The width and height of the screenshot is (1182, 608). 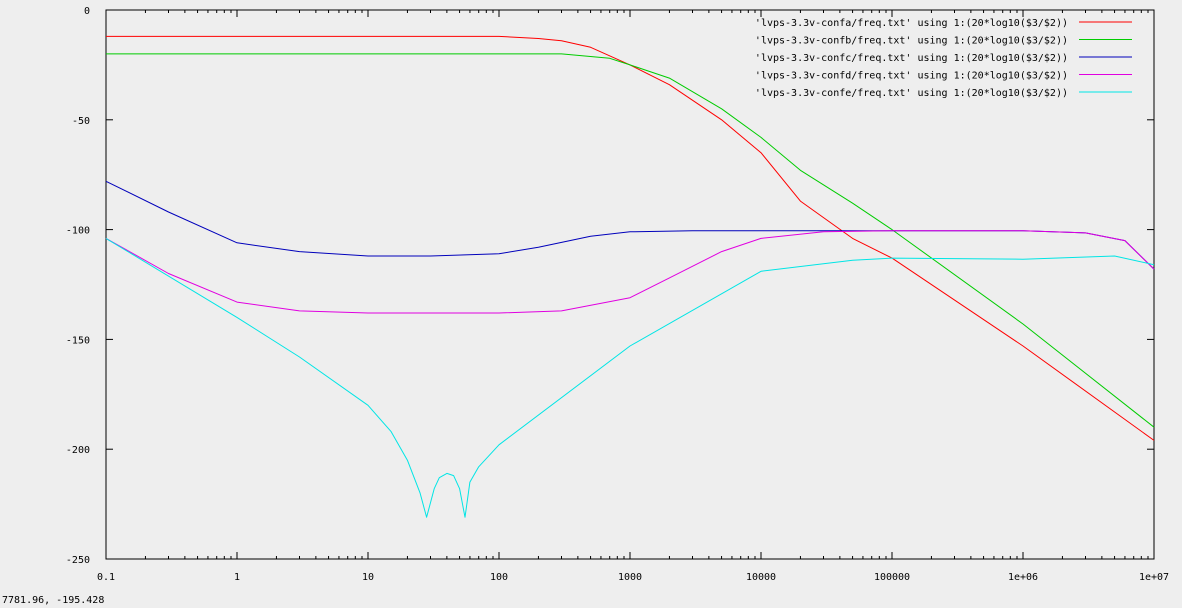 I want to click on x-tick-label: 1, so click(x=237, y=577).